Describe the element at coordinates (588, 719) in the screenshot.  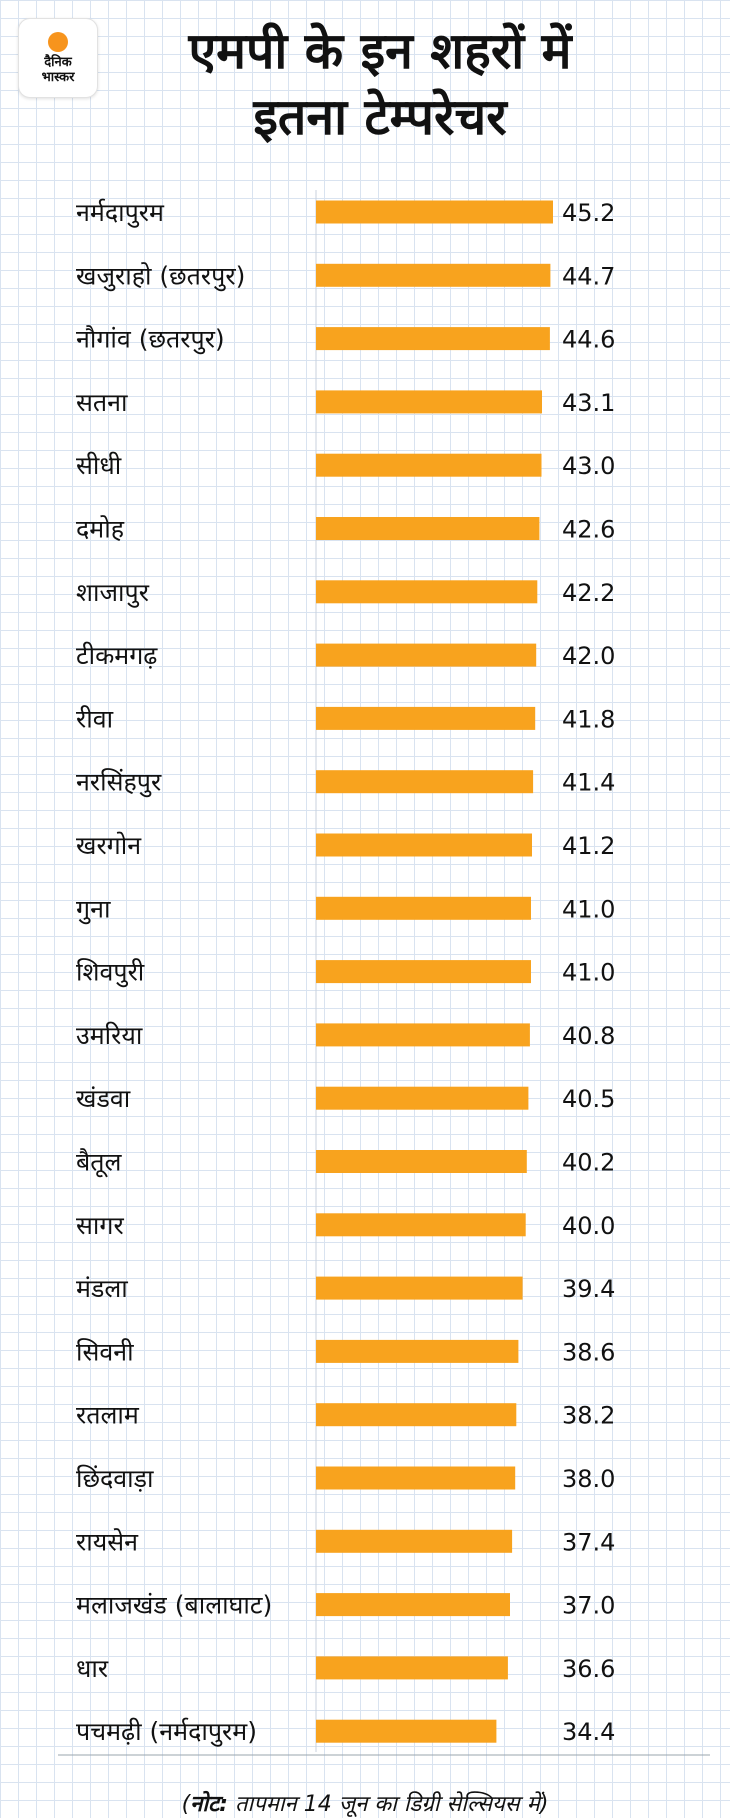
I see `value-label: 41.8` at that location.